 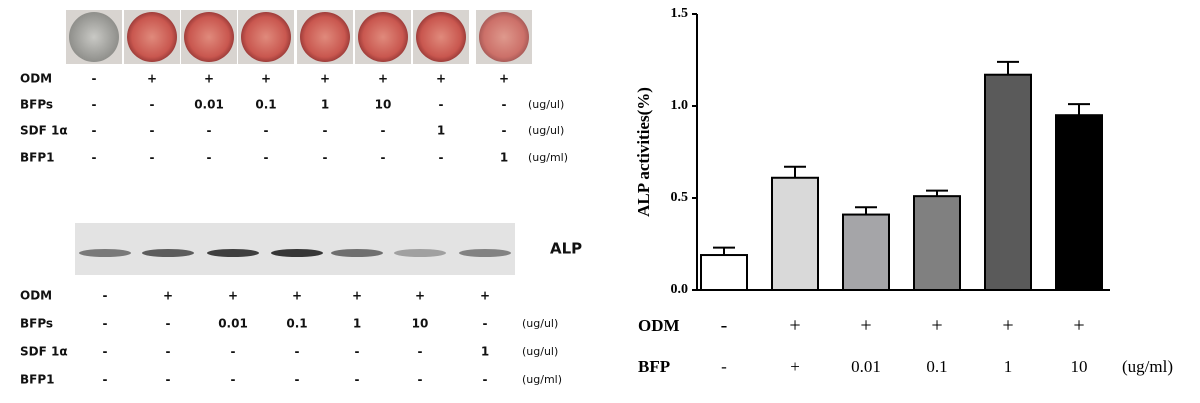 What do you see at coordinates (680, 105) in the screenshot?
I see `y-tick-label: 1.0` at bounding box center [680, 105].